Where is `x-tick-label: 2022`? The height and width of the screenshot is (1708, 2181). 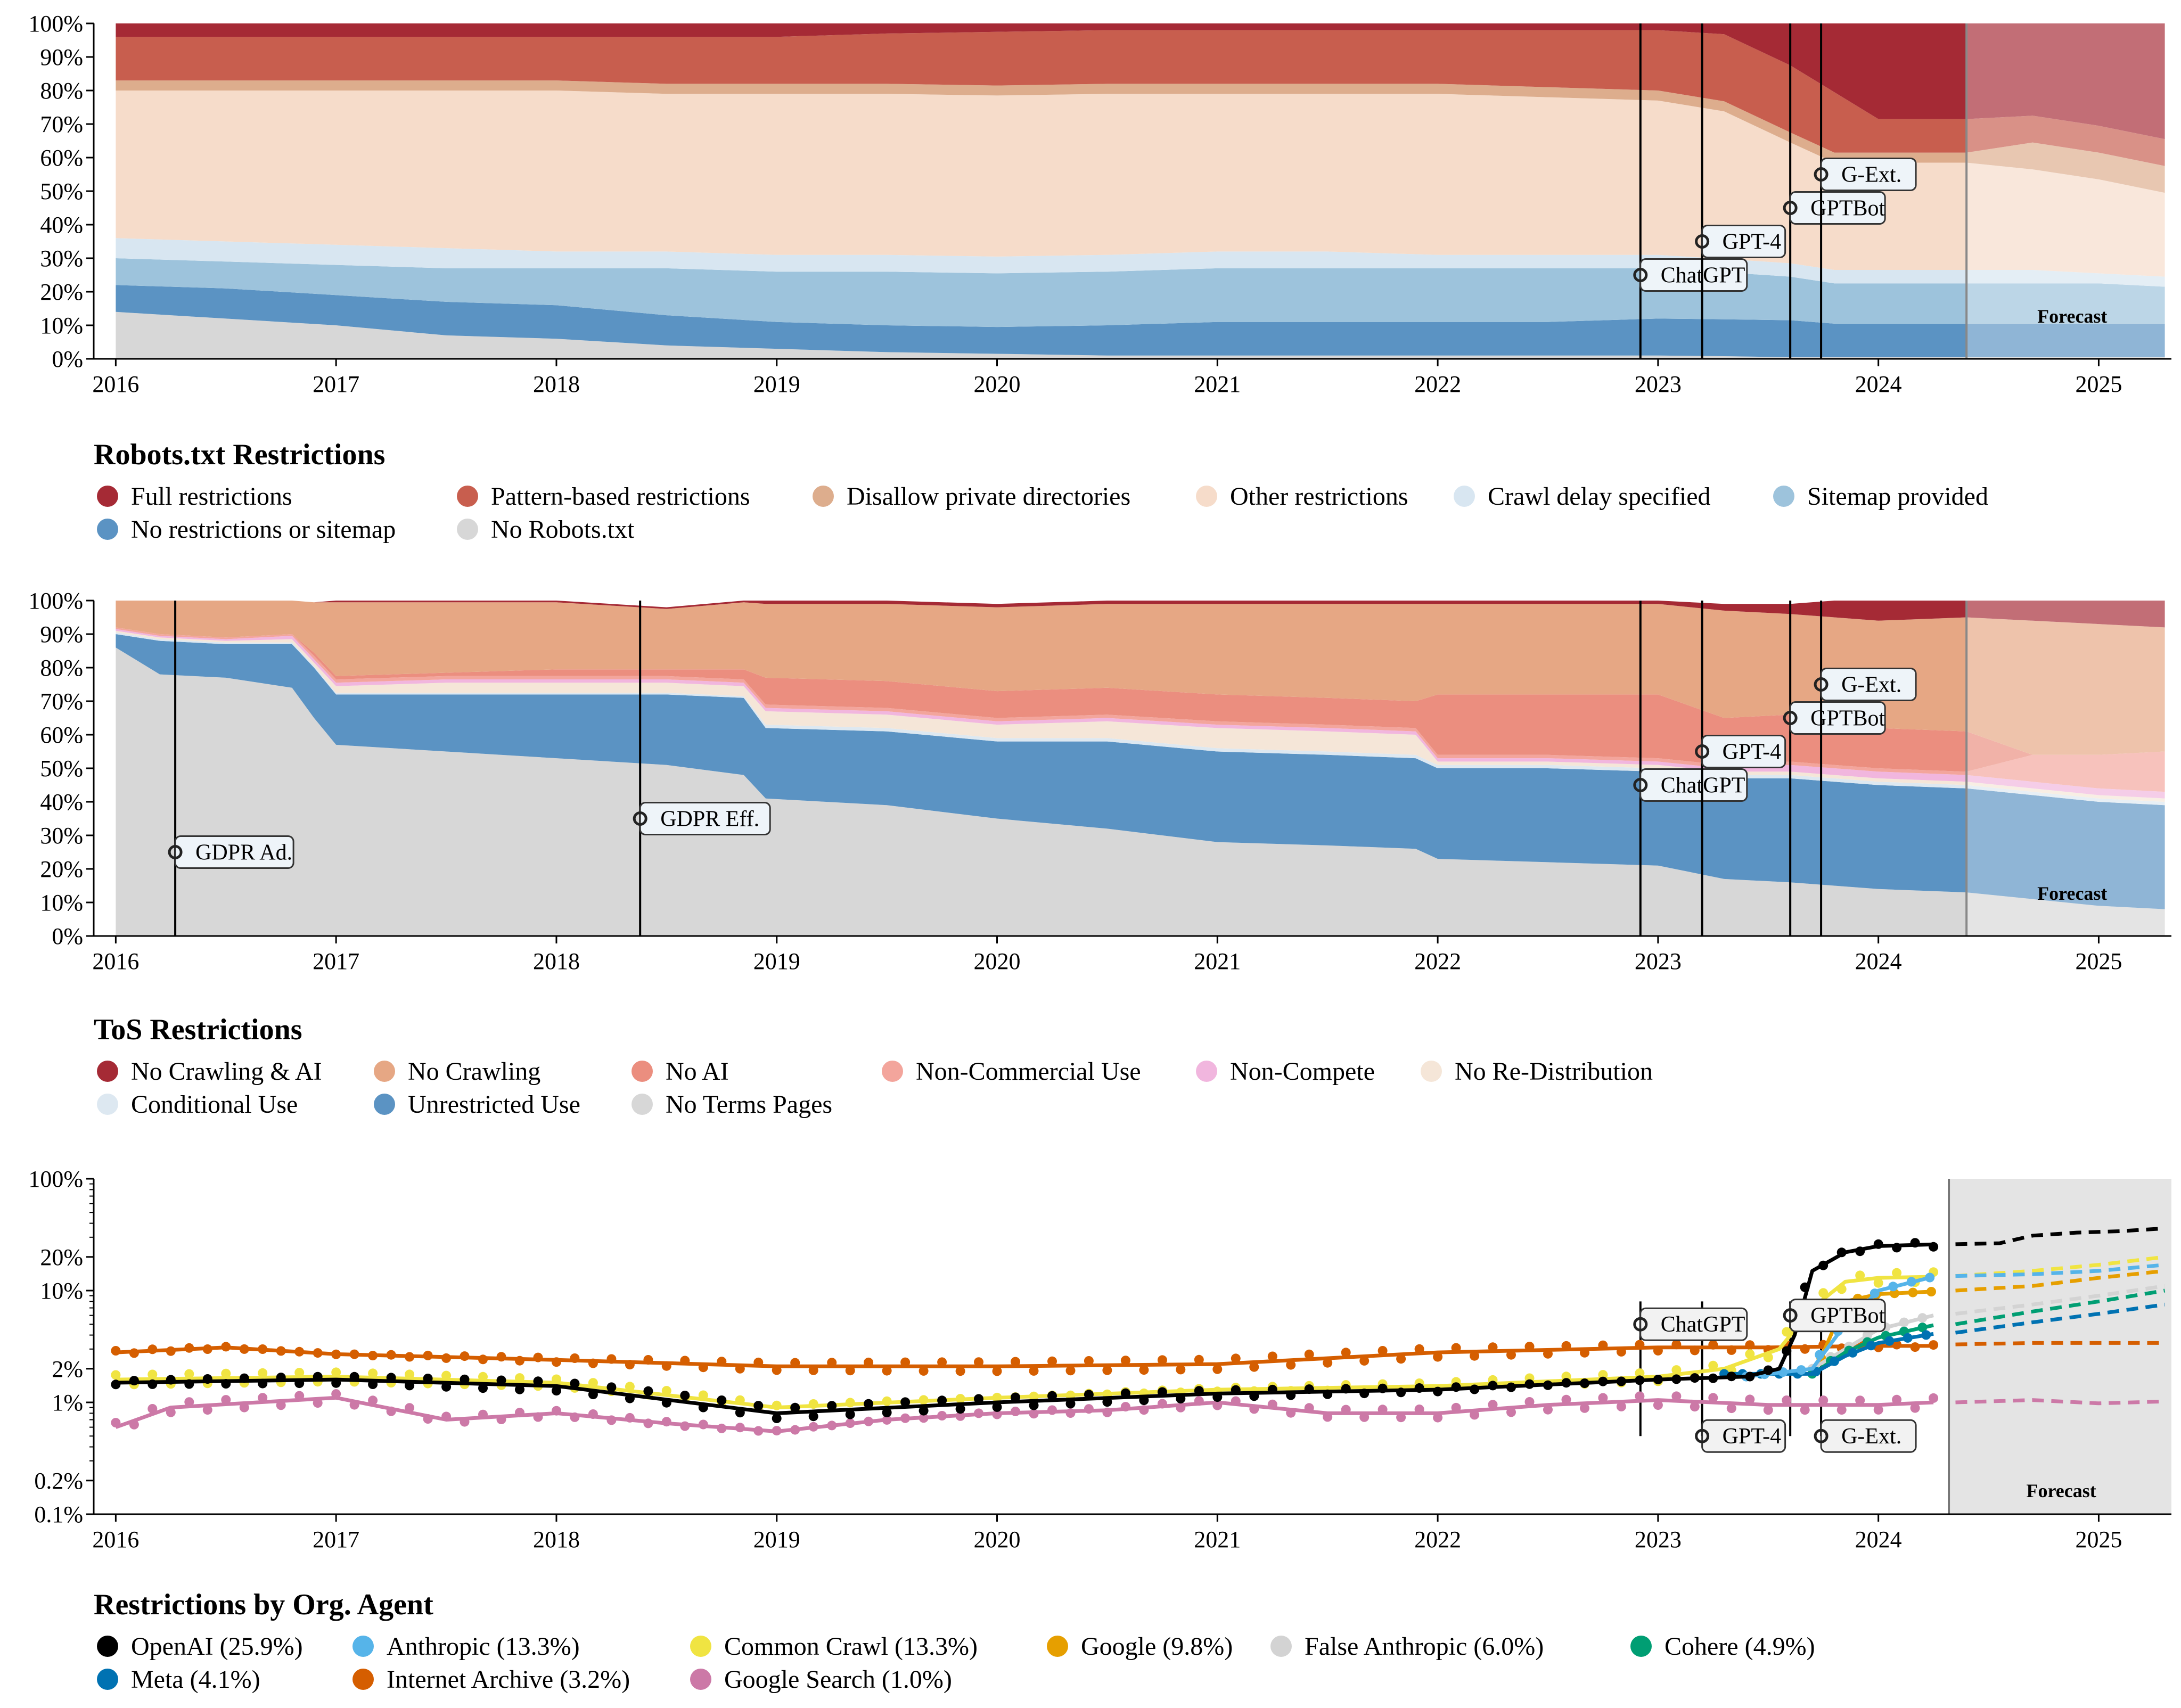 x-tick-label: 2022 is located at coordinates (1437, 961).